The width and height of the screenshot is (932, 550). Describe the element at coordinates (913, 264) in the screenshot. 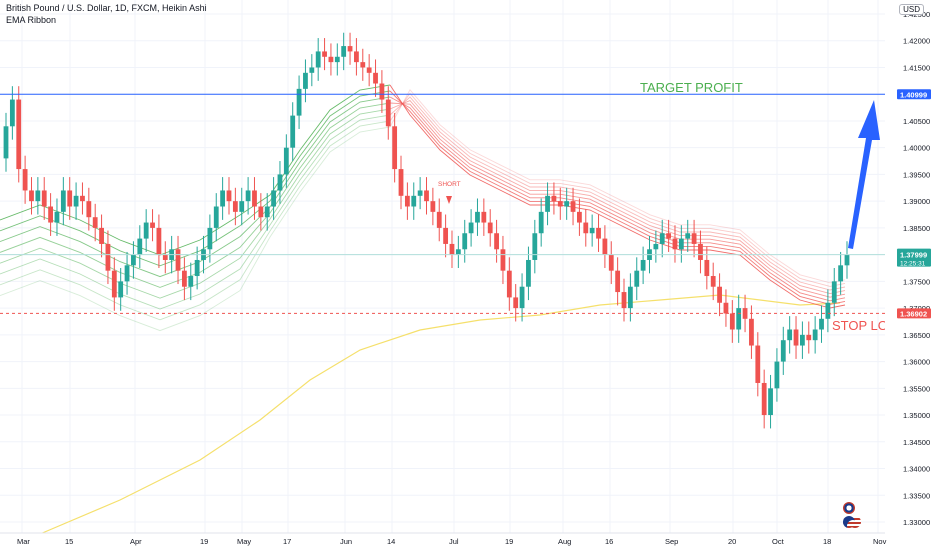

I see `current-price-badge-countdown: 12:25:31` at that location.